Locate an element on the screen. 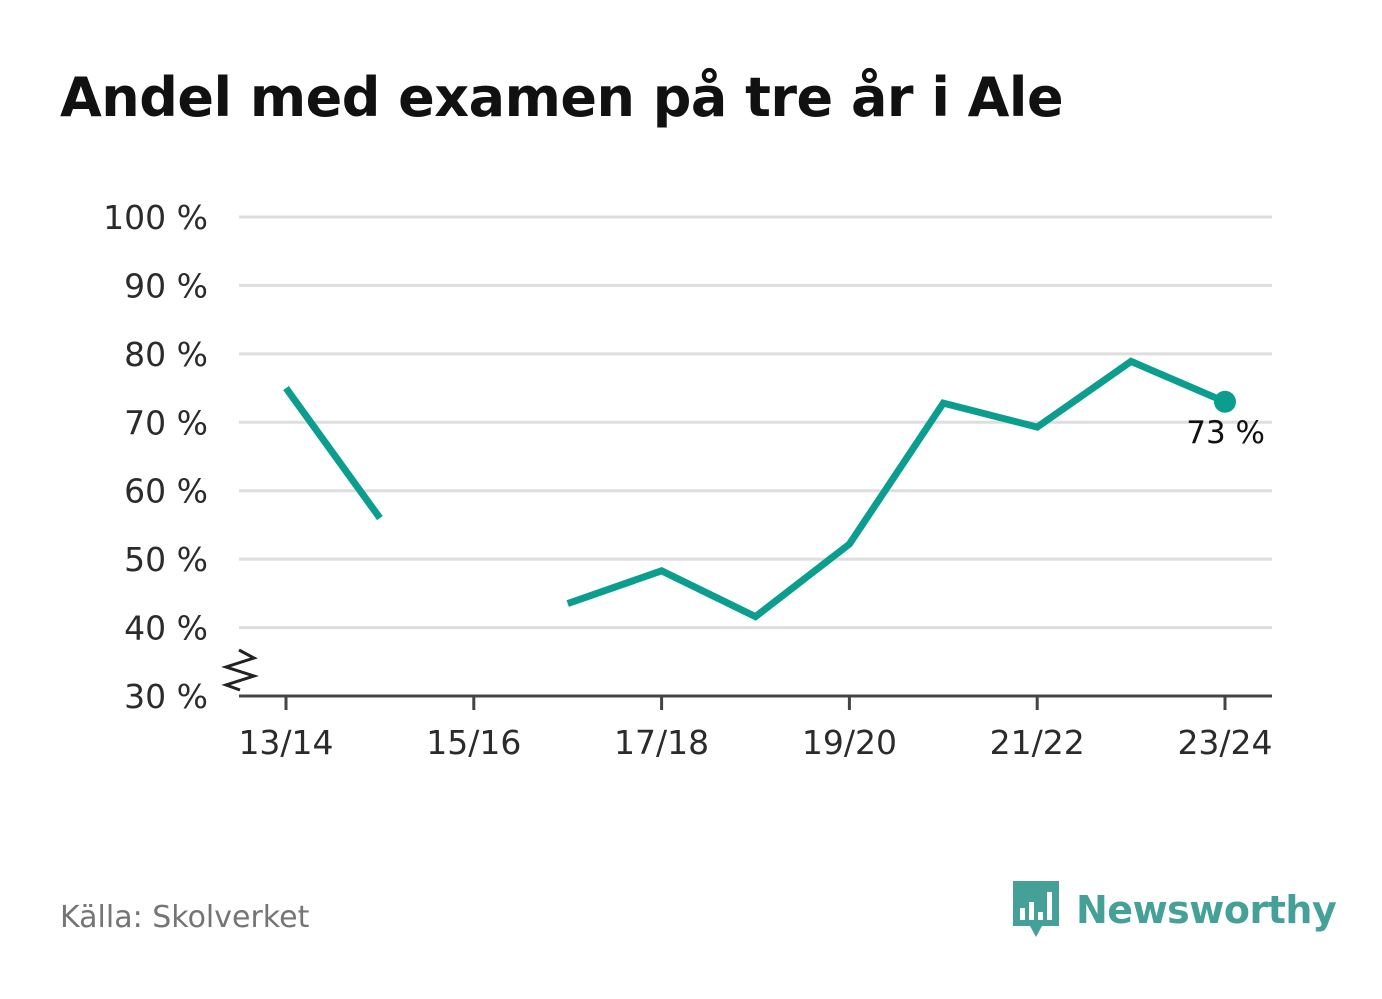 The image size is (1382, 999). chart-title: Andel med examen på tre år i Ale is located at coordinates (562, 97).